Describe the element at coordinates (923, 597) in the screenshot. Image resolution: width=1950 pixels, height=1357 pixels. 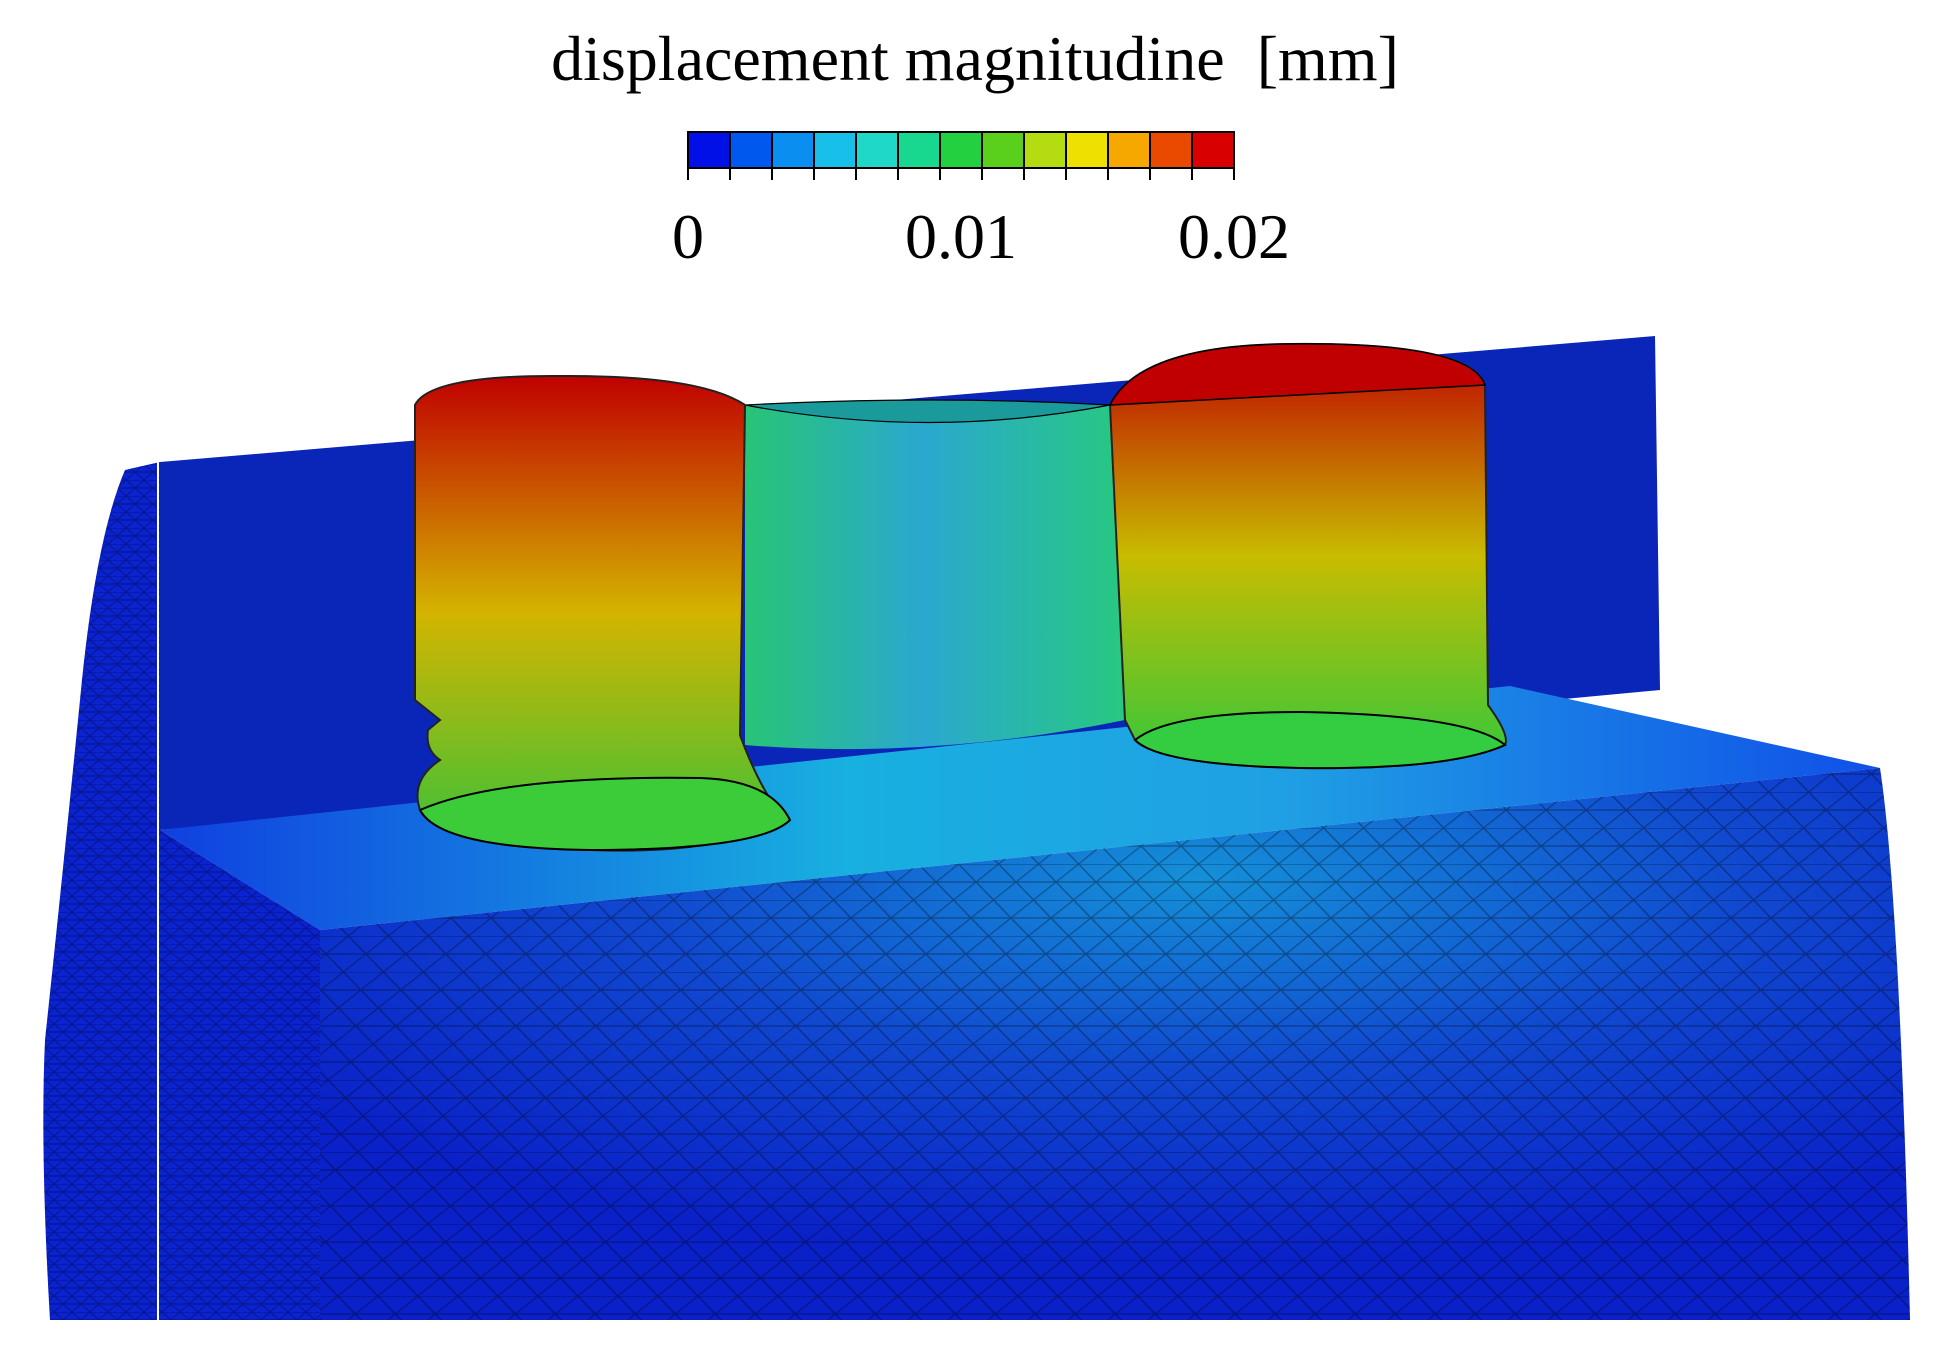
I see `bridge-section` at that location.